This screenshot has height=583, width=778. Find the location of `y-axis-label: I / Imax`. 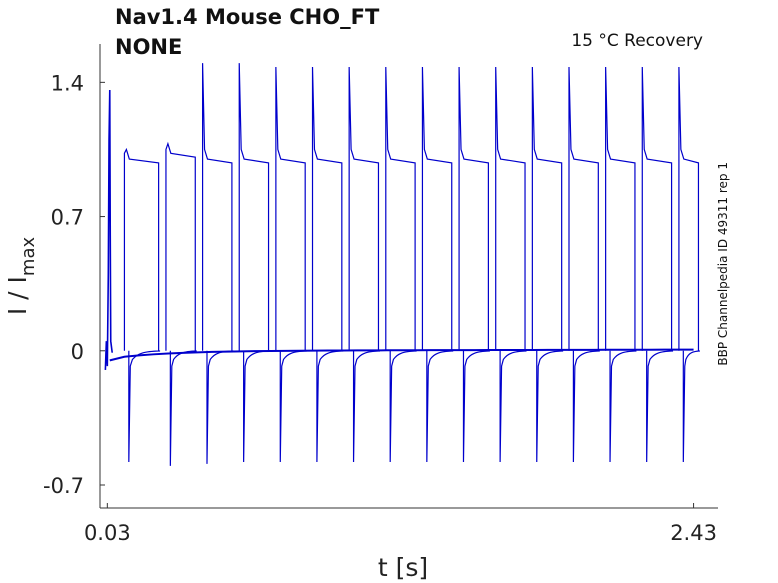

y-axis-label: I / Imax is located at coordinates (21, 276).